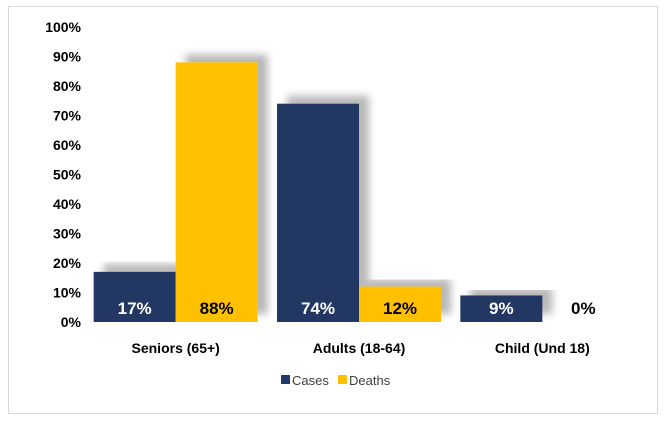 This screenshot has height=422, width=665. I want to click on data-label: 74%, so click(318, 308).